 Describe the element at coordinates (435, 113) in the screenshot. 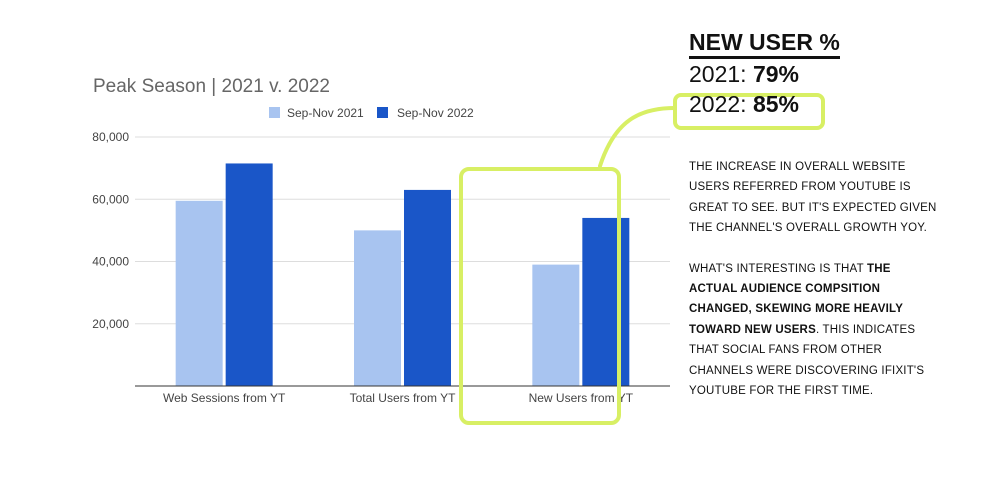

I see `legend-label-2022: Sep-Nov 2022` at that location.